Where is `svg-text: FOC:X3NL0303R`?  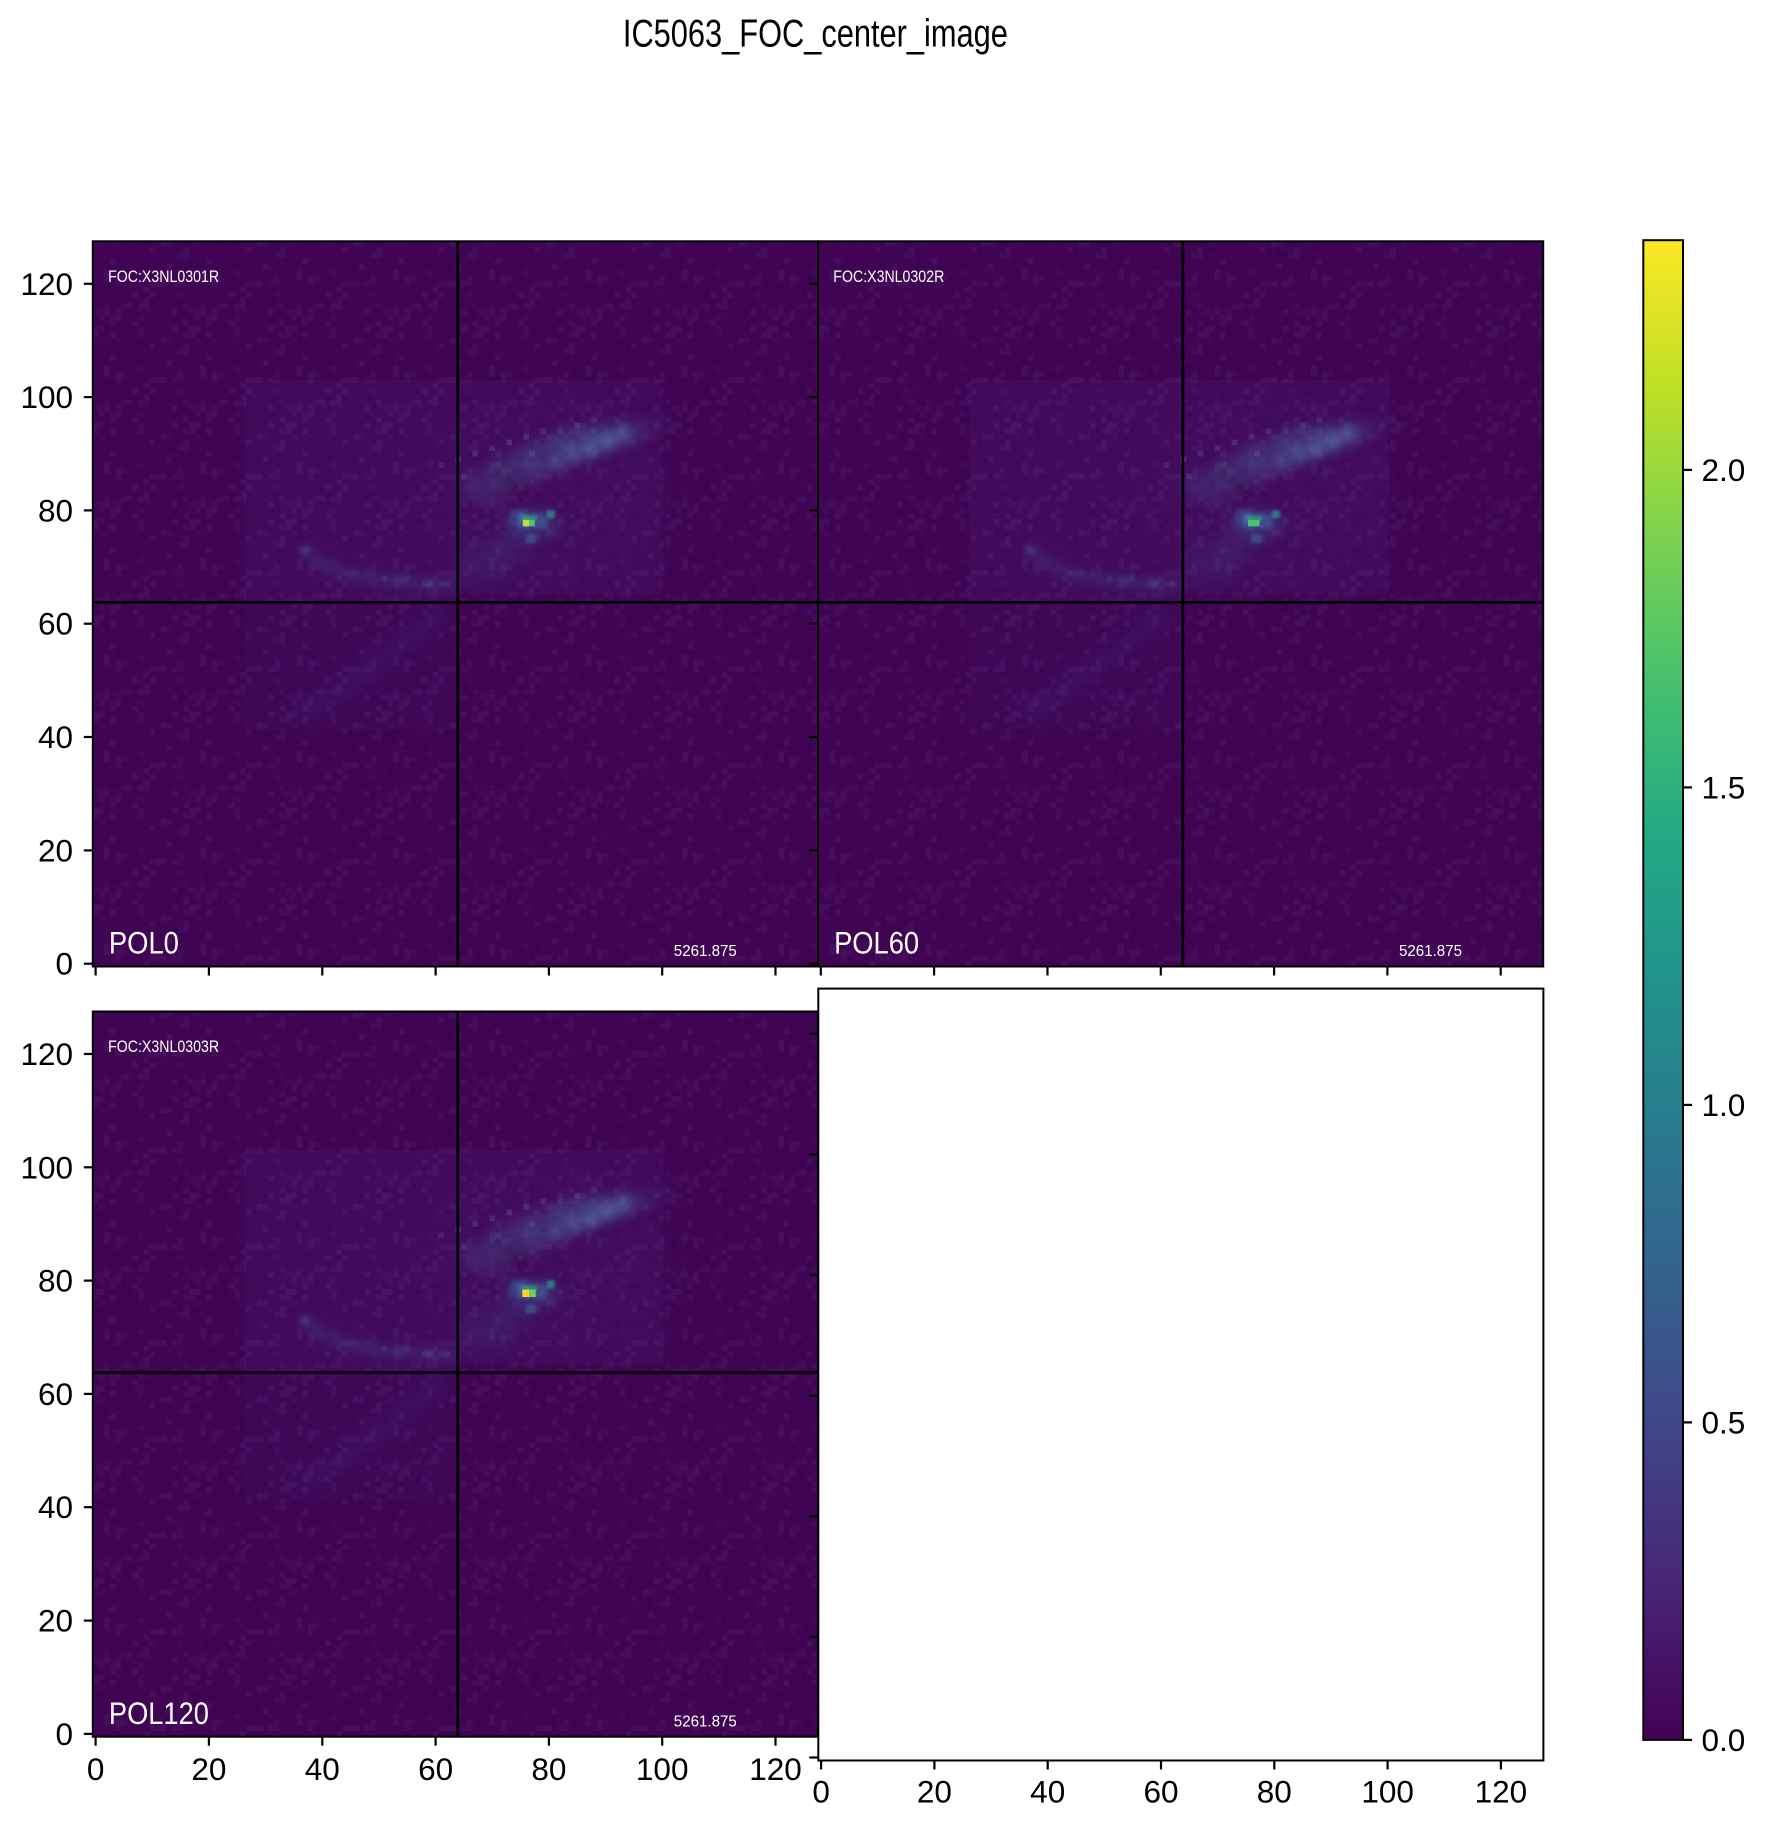 svg-text: FOC:X3NL0303R is located at coordinates (163, 1046).